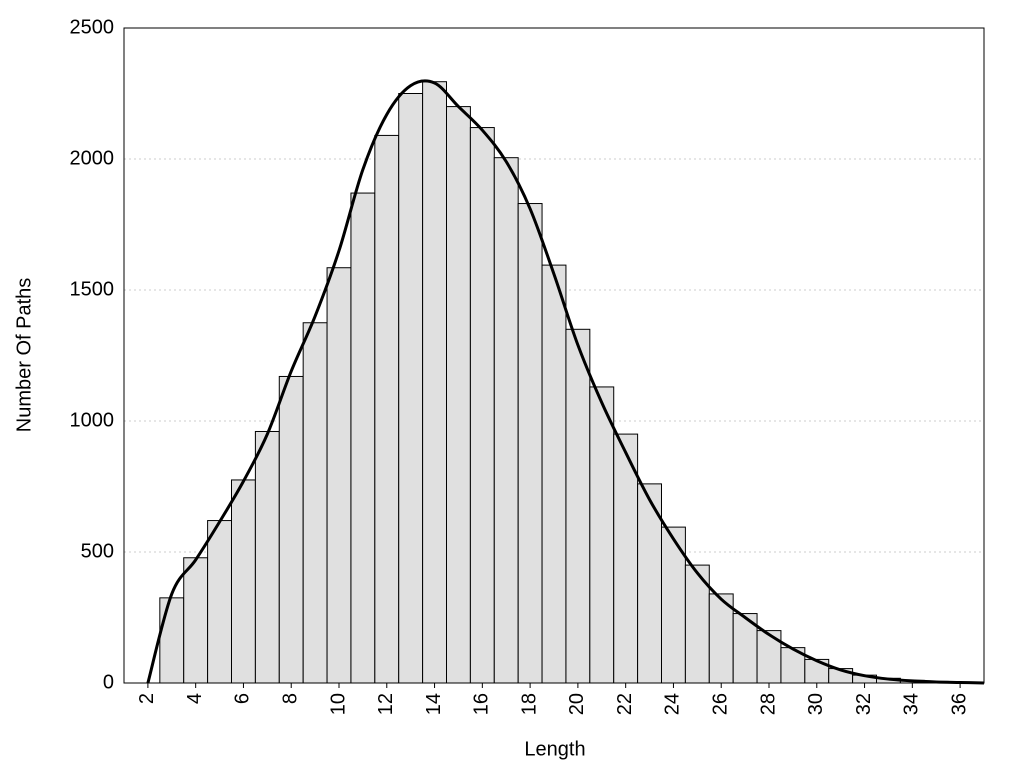  What do you see at coordinates (482, 704) in the screenshot?
I see `x-tick-label: 16` at bounding box center [482, 704].